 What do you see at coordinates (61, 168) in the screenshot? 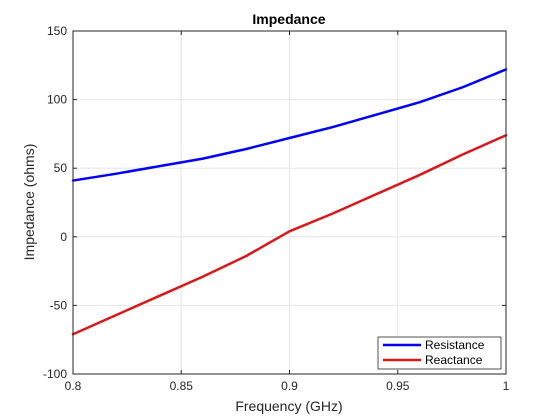
I see `y-tick-label: 50` at bounding box center [61, 168].